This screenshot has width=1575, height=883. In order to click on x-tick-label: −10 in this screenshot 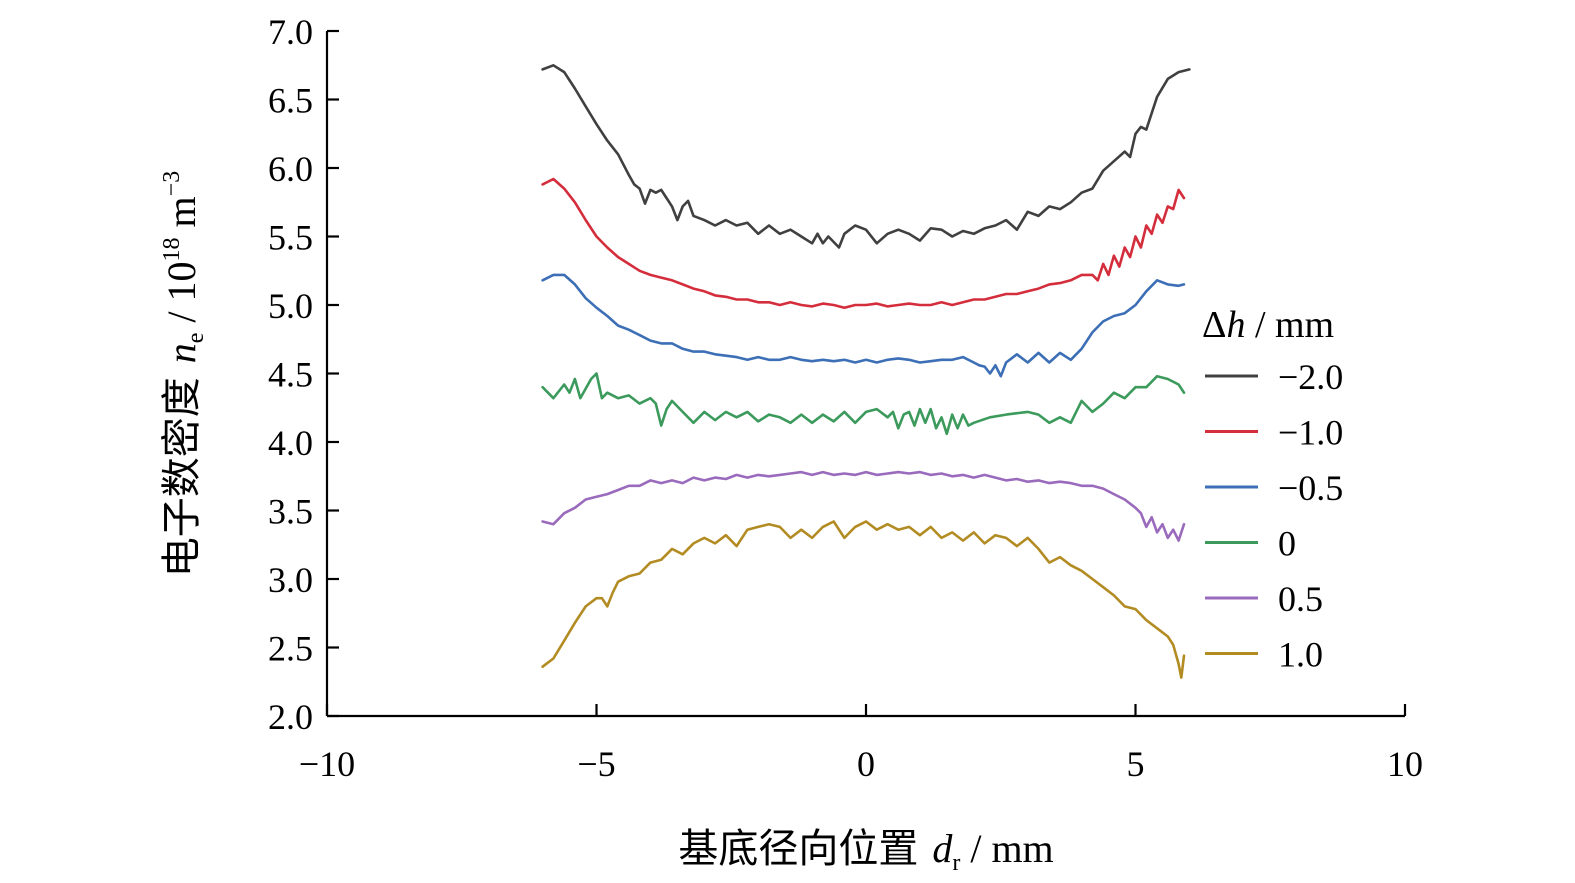, I will do `click(327, 764)`.